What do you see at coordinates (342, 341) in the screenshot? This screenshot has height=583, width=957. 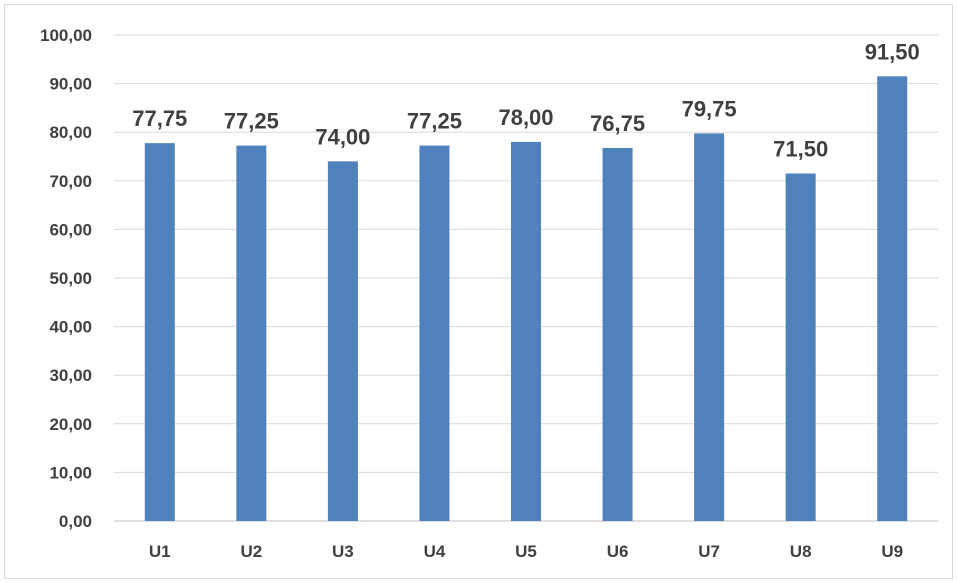 I see `bar-u3` at bounding box center [342, 341].